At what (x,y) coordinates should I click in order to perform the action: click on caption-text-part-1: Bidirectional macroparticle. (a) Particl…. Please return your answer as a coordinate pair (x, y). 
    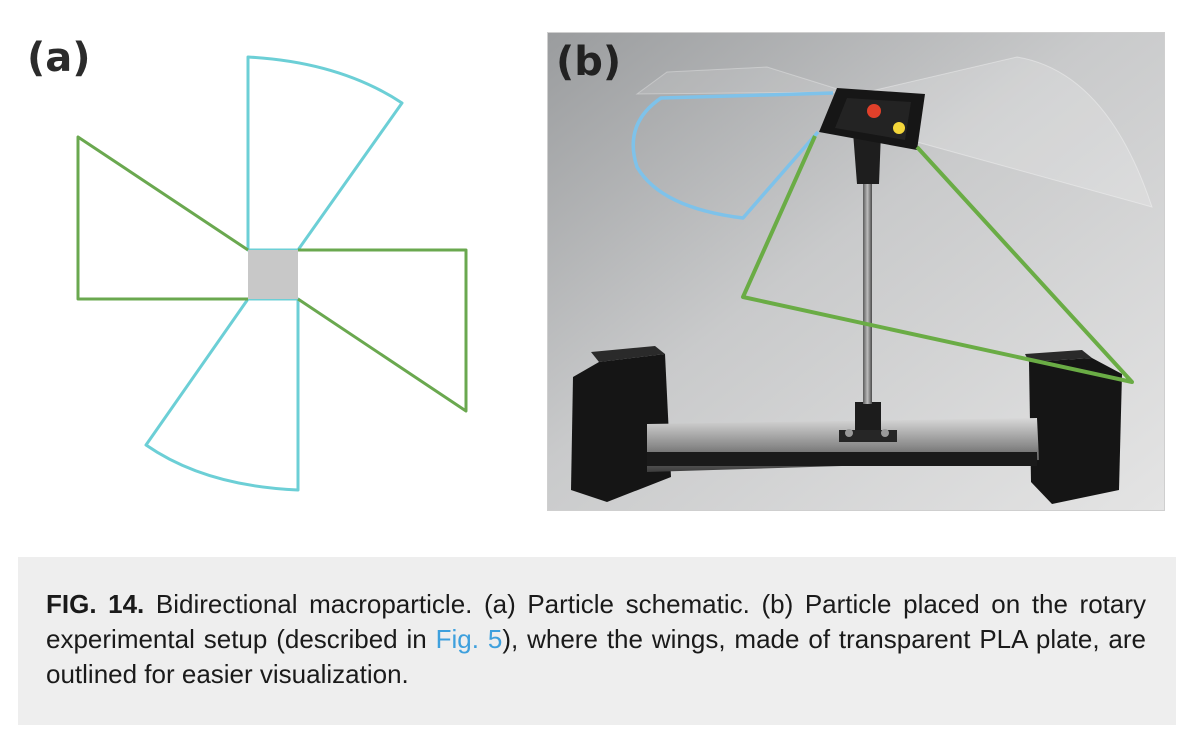
    Looking at the image, I should click on (596, 621).